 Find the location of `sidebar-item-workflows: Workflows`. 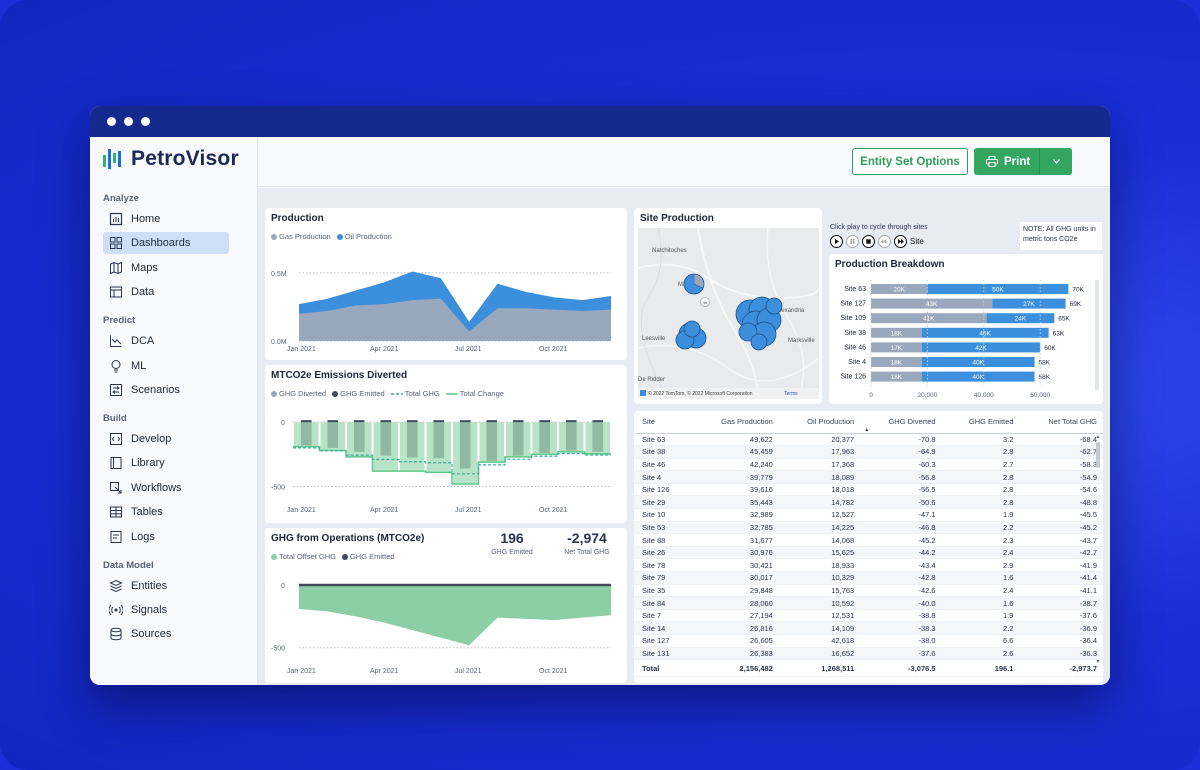

sidebar-item-workflows: Workflows is located at coordinates (166, 488).